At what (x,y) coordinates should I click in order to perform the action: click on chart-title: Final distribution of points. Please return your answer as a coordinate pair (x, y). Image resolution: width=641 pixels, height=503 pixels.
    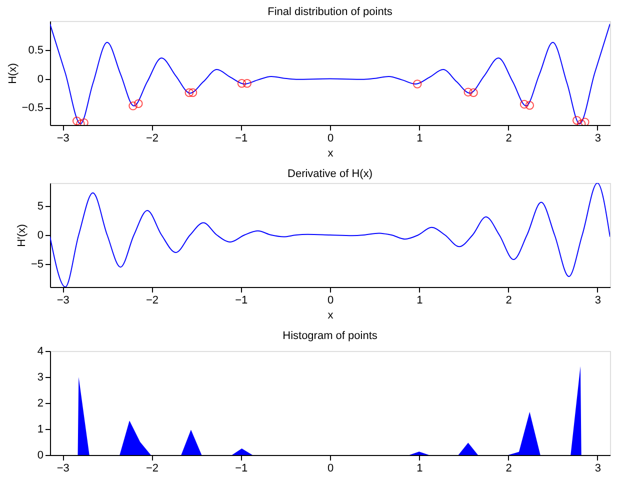
    Looking at the image, I should click on (330, 12).